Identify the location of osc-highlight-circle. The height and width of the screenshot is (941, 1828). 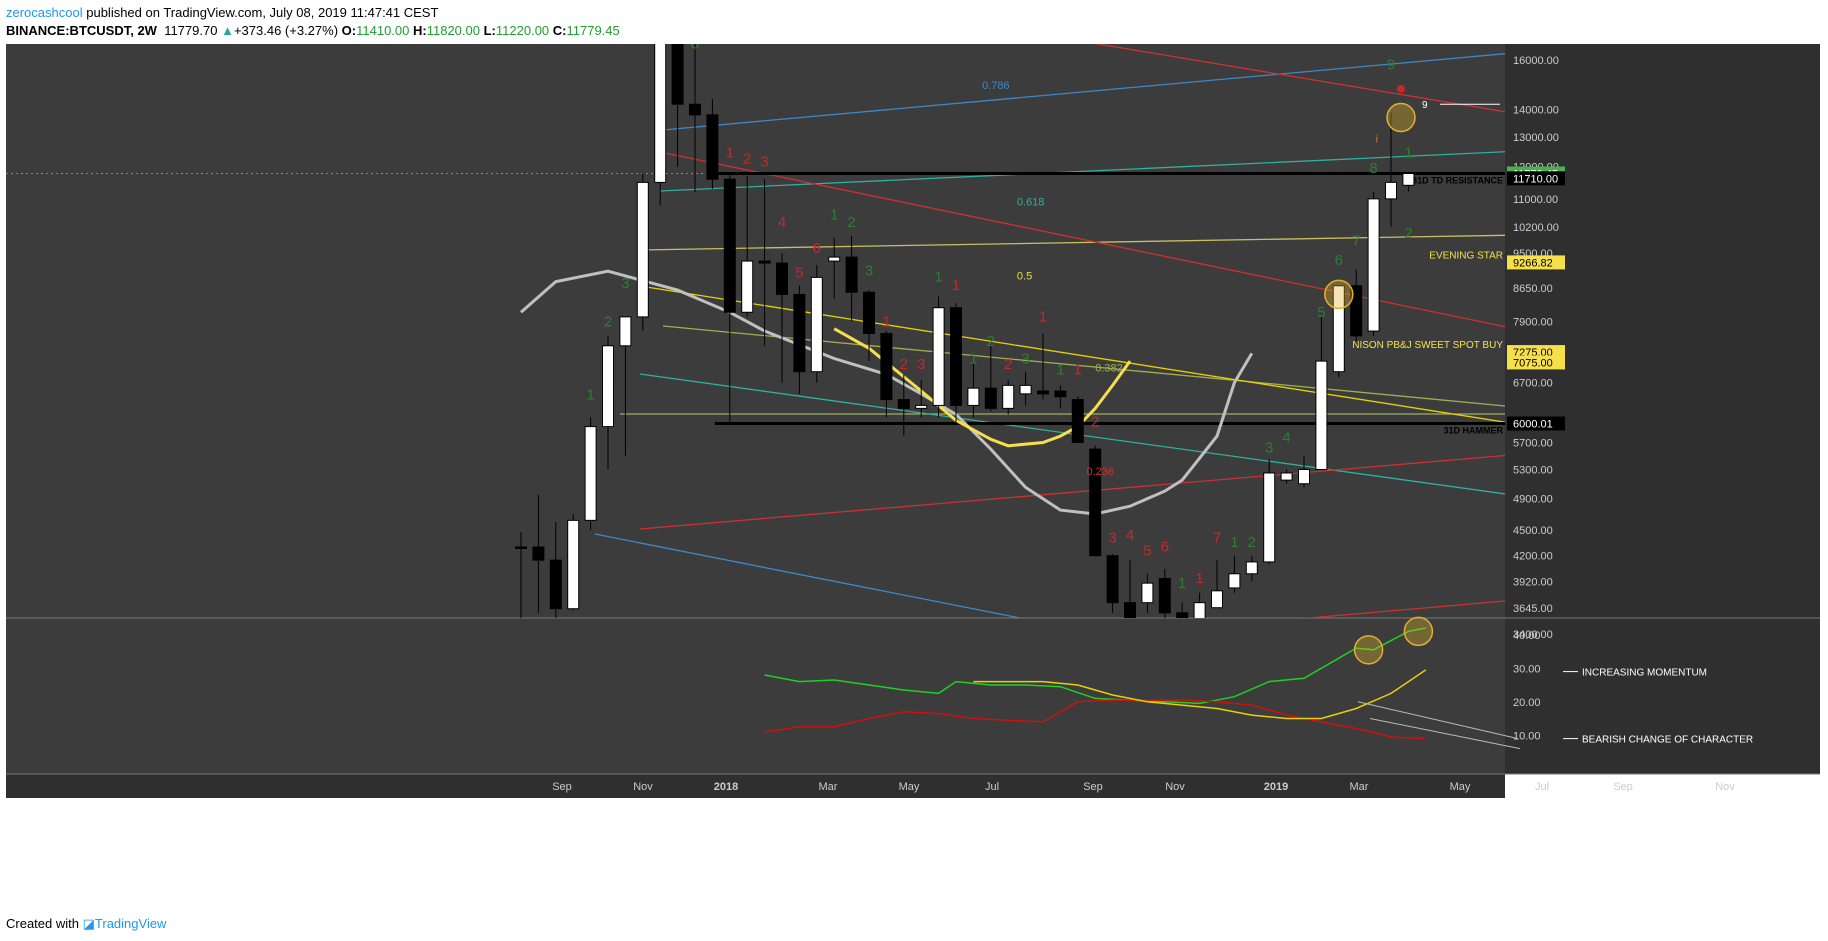
(1418, 631).